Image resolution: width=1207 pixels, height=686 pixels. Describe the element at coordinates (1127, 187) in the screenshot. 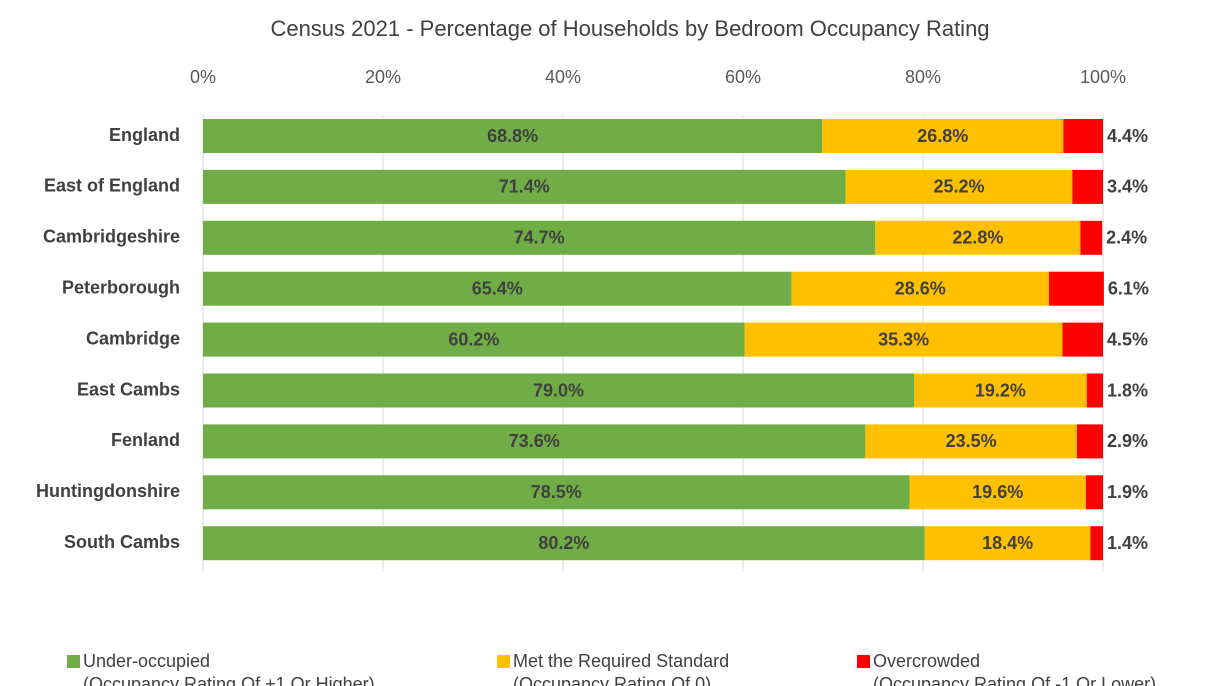

I see `data-label: 3.4%` at that location.